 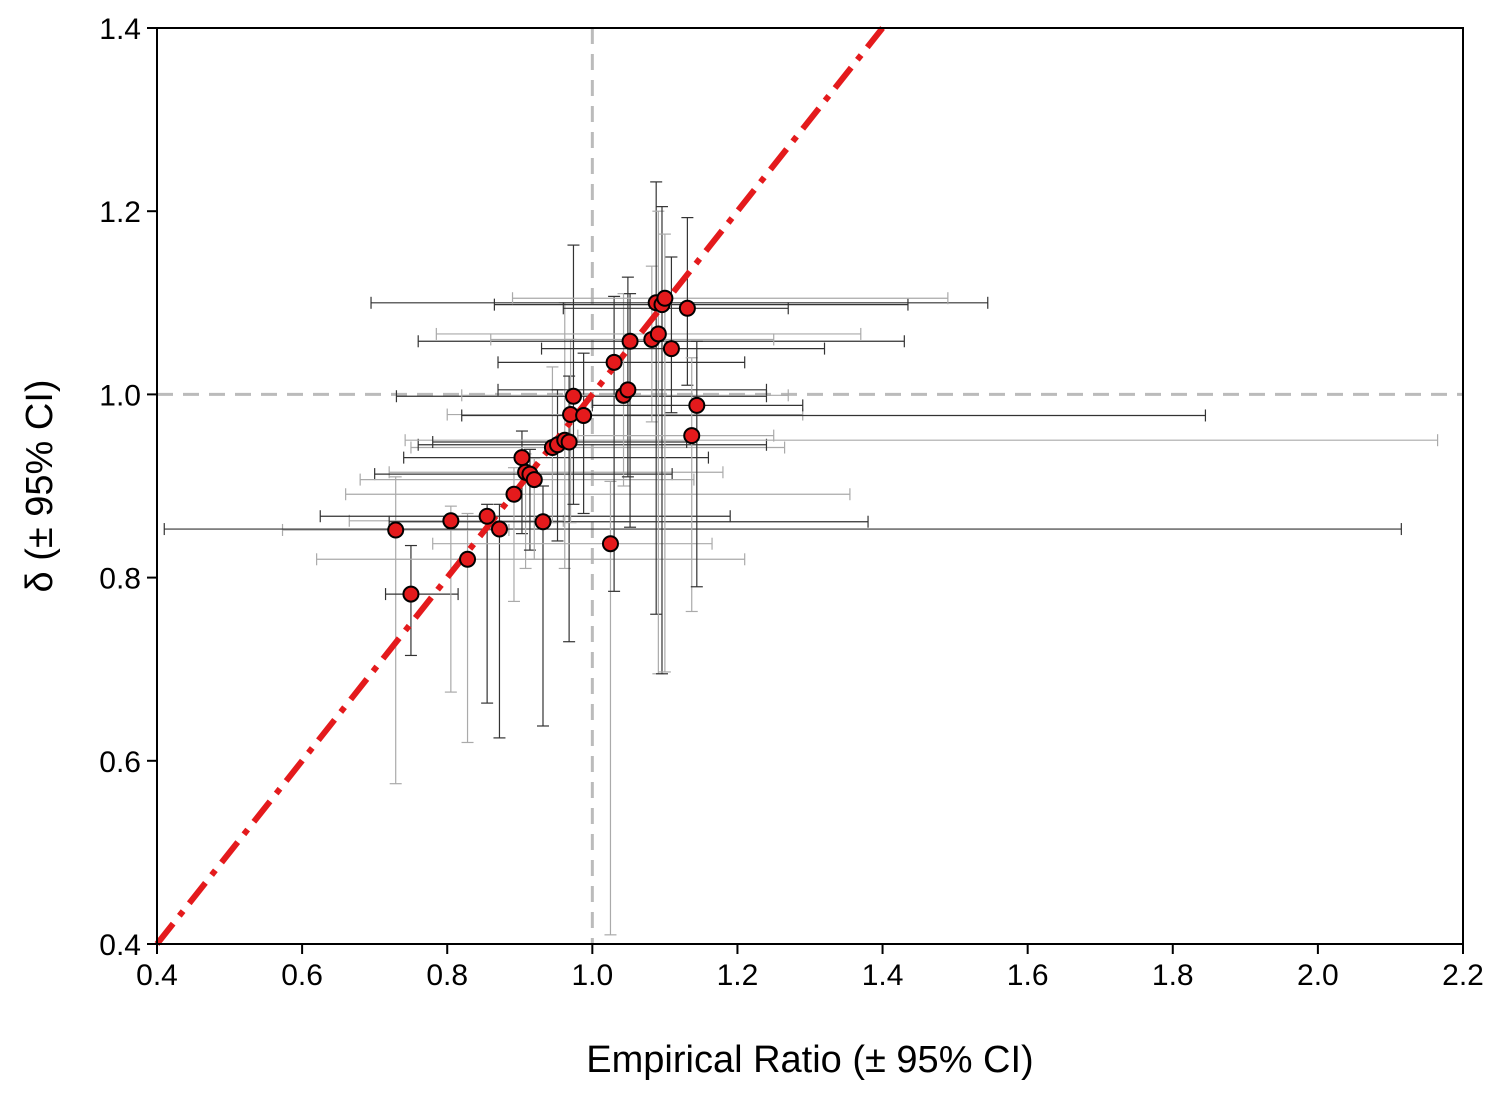 What do you see at coordinates (447, 975) in the screenshot?
I see `x-tick-label: 0.8` at bounding box center [447, 975].